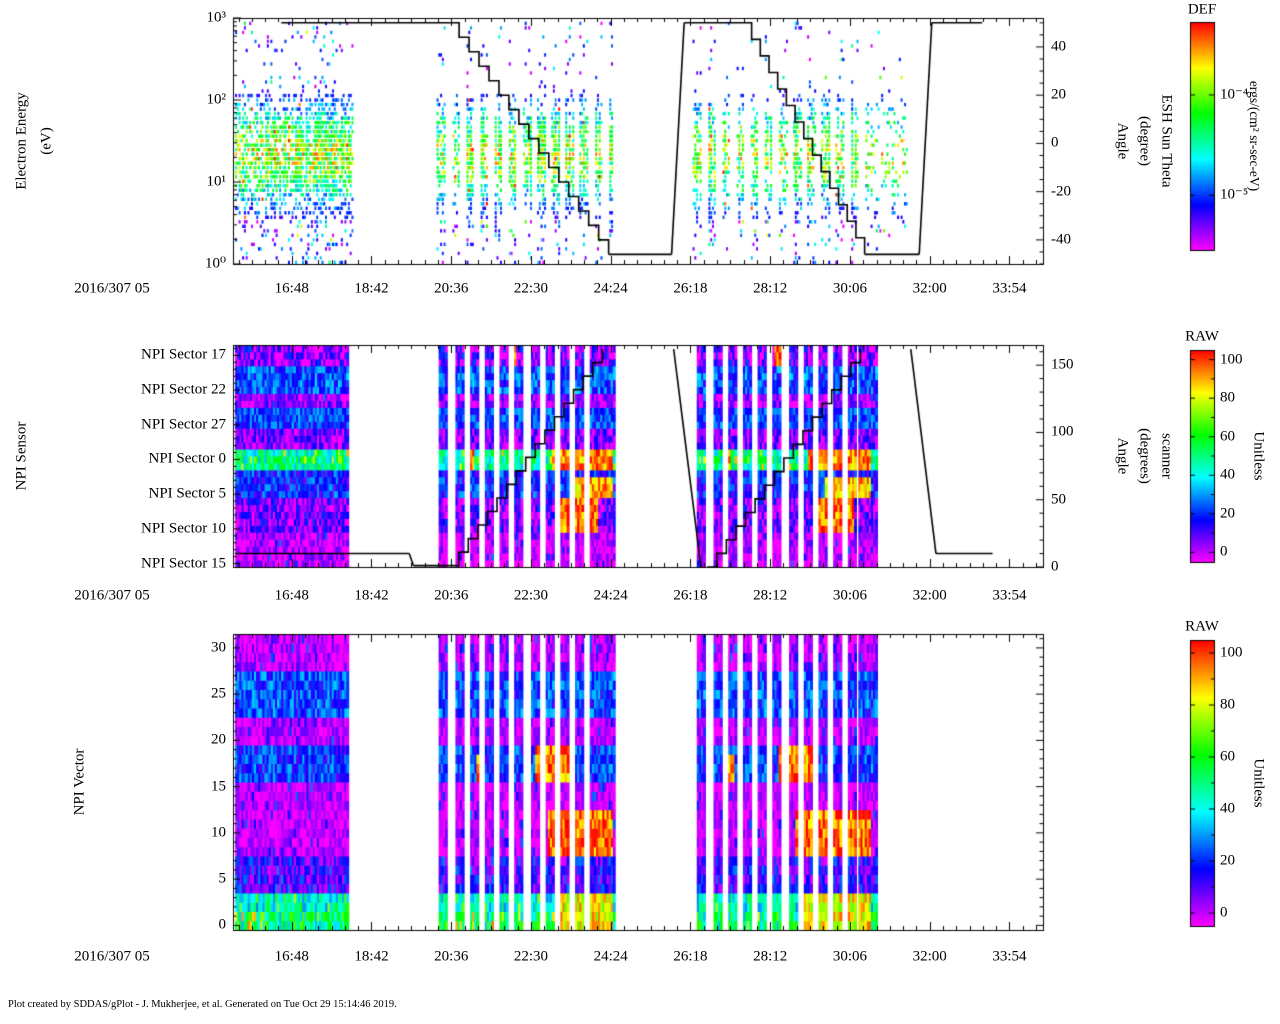  What do you see at coordinates (1234, 94) in the screenshot?
I see `def-colorbar-tick-label: 10⁻⁴` at bounding box center [1234, 94].